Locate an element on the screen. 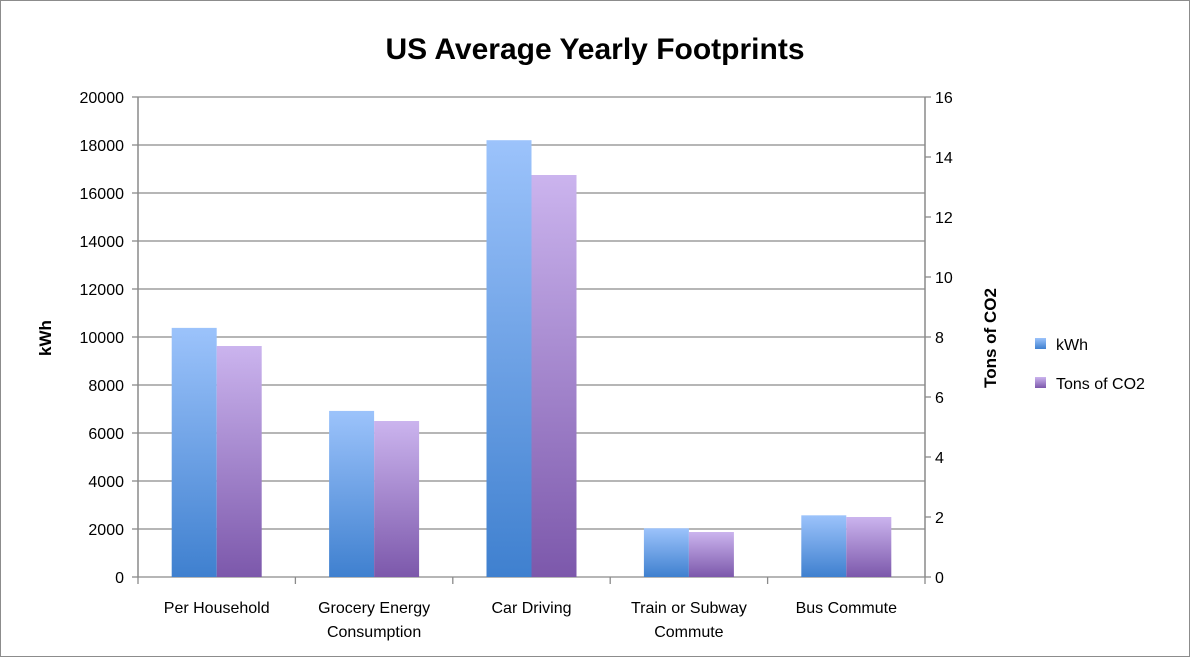  y-tick-label: 16000 is located at coordinates (102, 194).